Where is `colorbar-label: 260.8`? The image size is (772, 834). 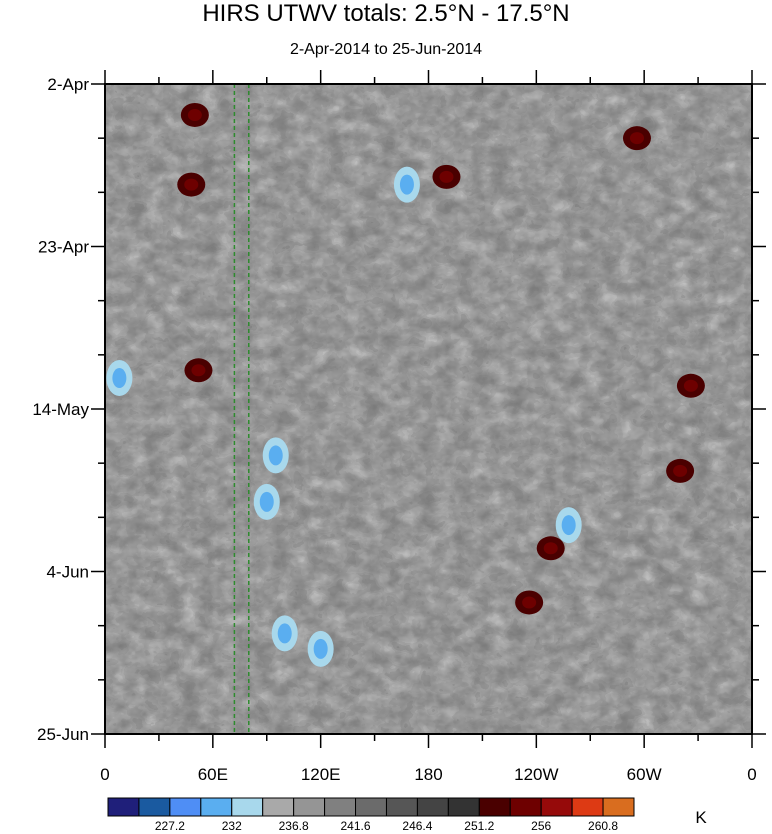 colorbar-label: 260.8 is located at coordinates (603, 826).